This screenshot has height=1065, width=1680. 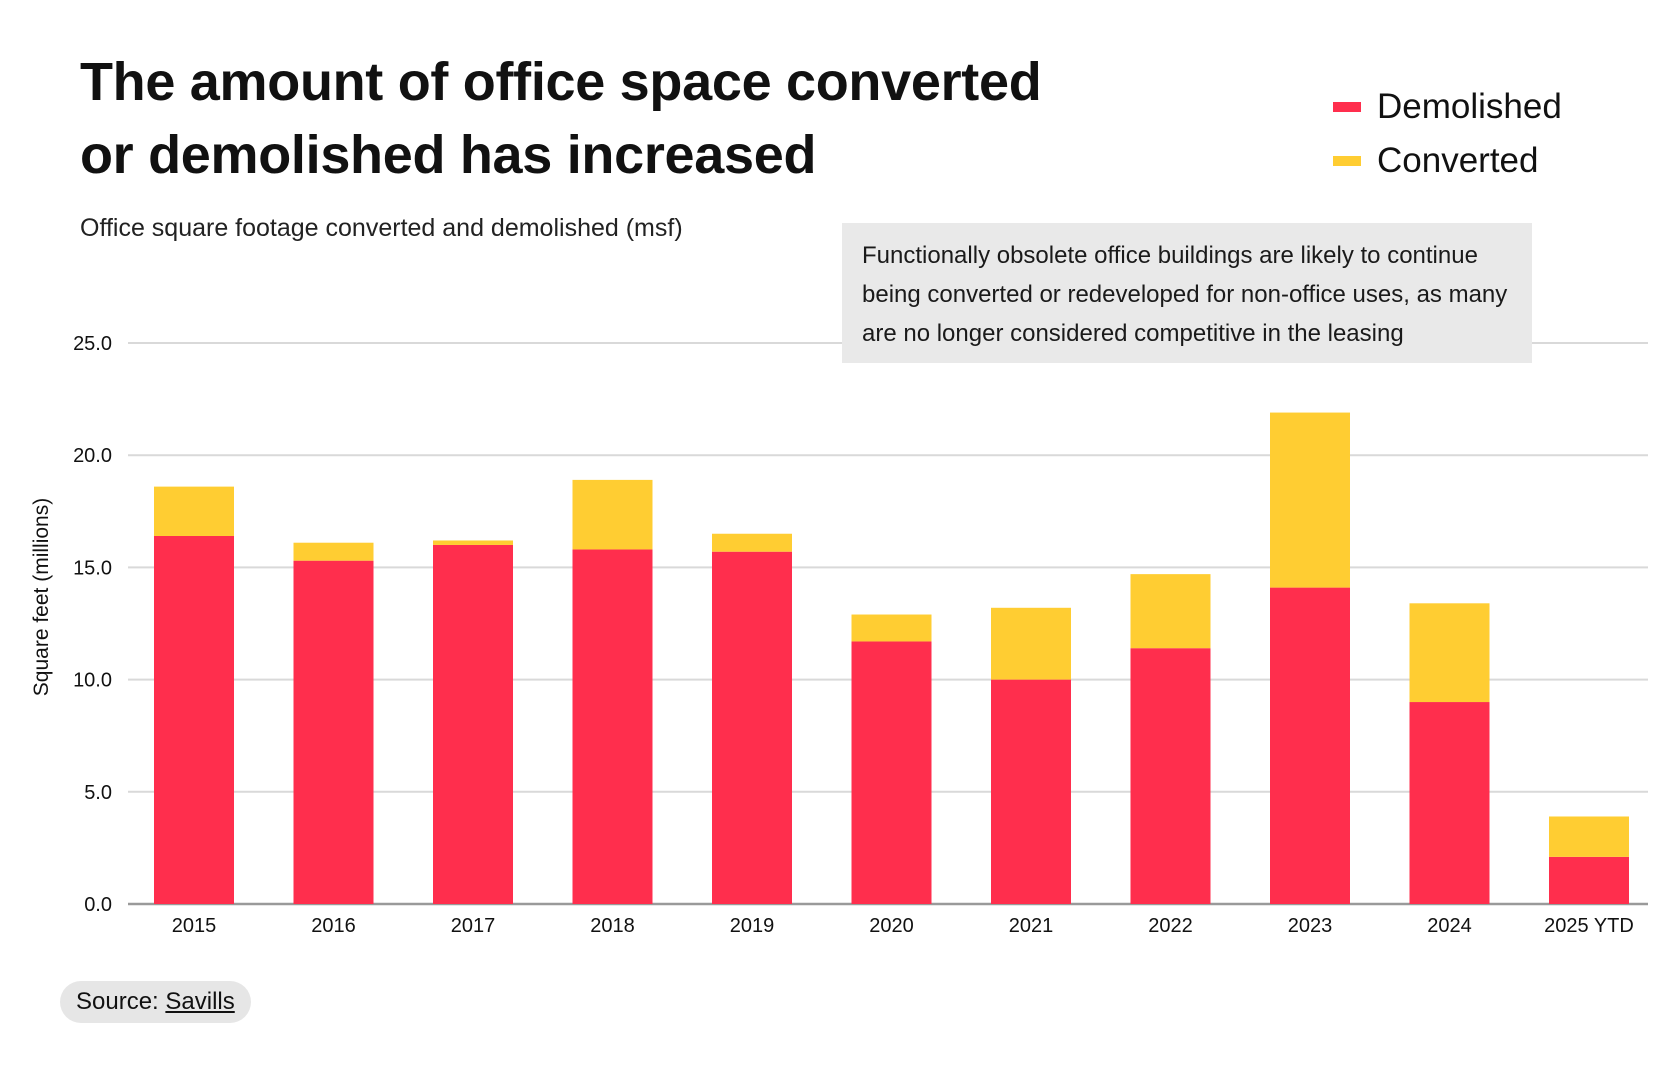 What do you see at coordinates (473, 926) in the screenshot?
I see `x-tick-label: 2017` at bounding box center [473, 926].